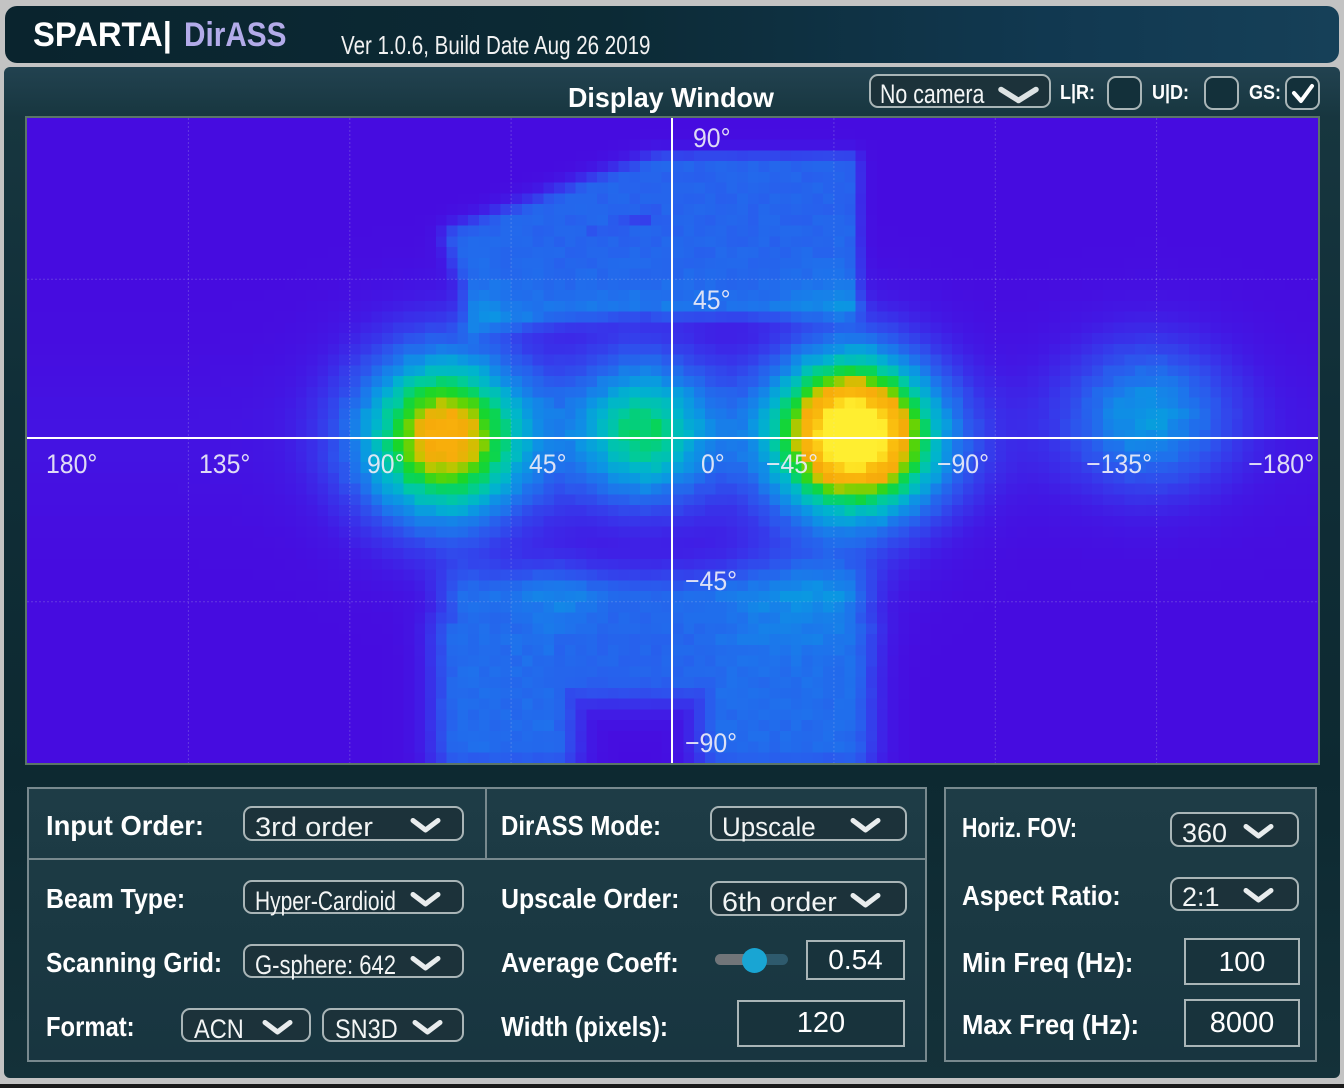 Image resolution: width=1344 pixels, height=1088 pixels. Describe the element at coordinates (71, 464) in the screenshot. I see `svg-text: 180°` at that location.